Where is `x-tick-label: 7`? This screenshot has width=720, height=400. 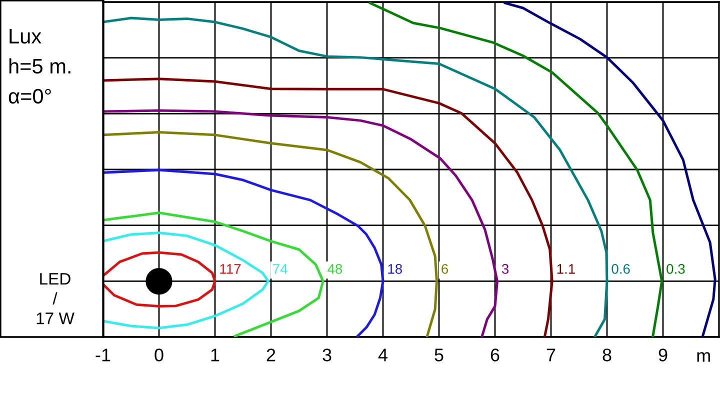 x-tick-label: 7 is located at coordinates (551, 355).